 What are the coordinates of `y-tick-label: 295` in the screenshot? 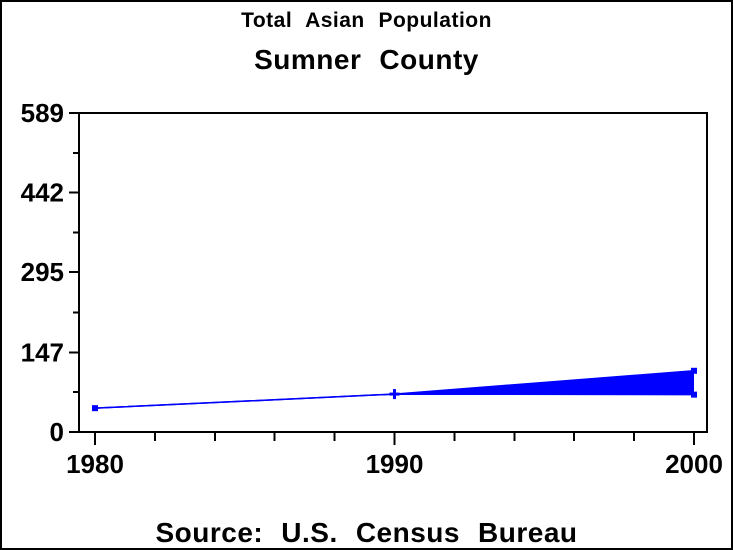 It's located at (42, 272).